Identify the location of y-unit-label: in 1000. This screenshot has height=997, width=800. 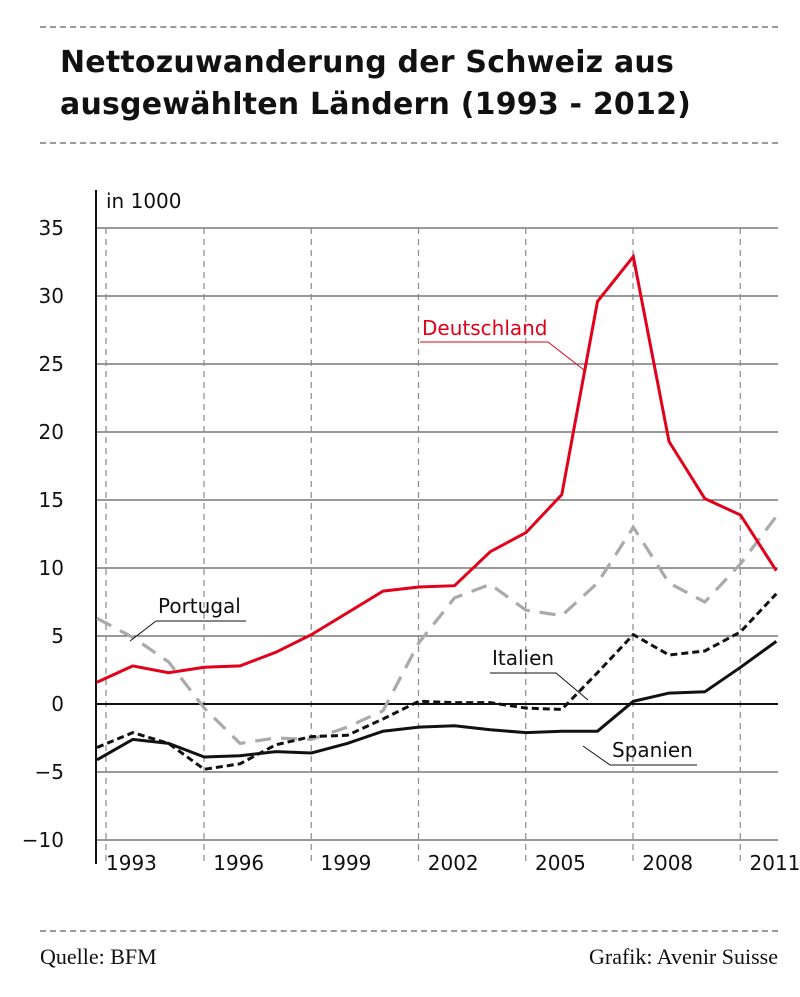
(144, 201).